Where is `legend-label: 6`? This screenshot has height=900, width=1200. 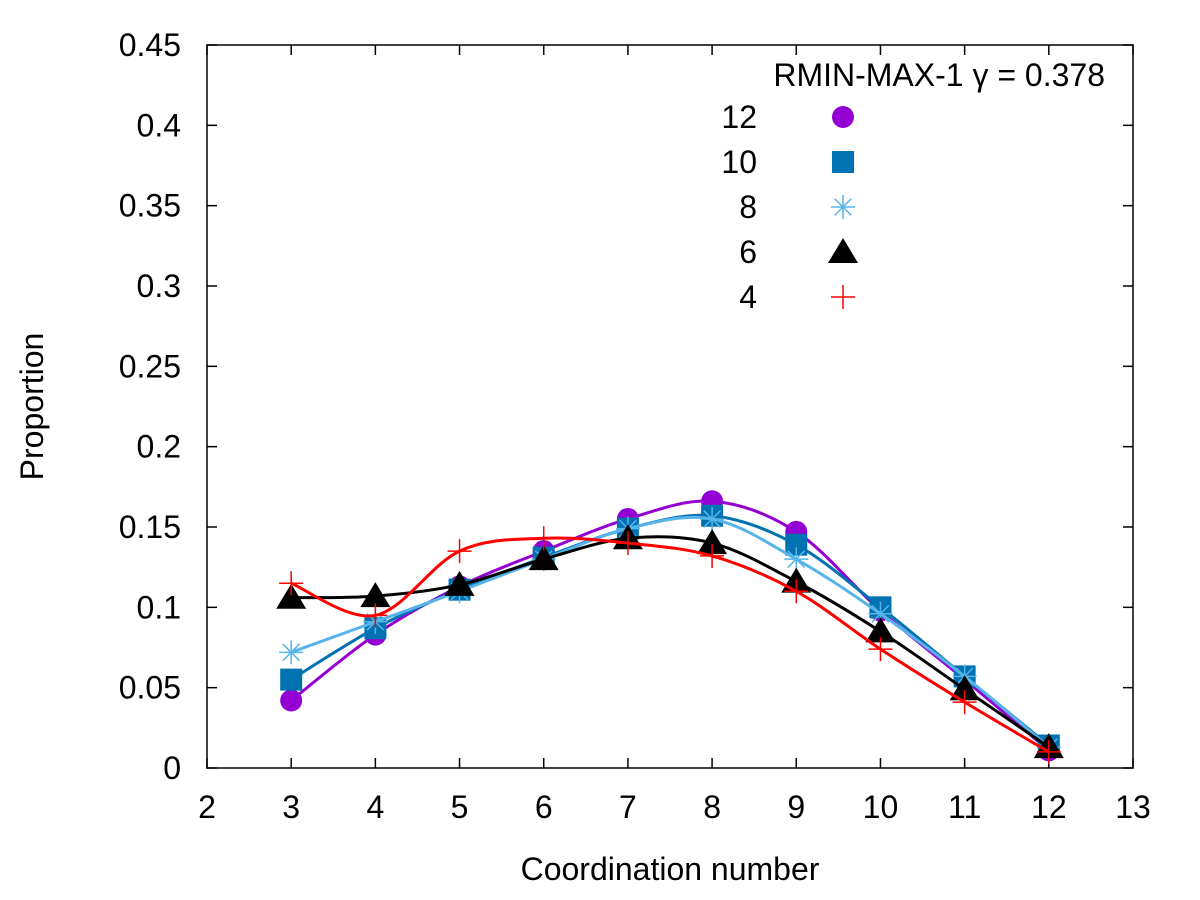
legend-label: 6 is located at coordinates (748, 252).